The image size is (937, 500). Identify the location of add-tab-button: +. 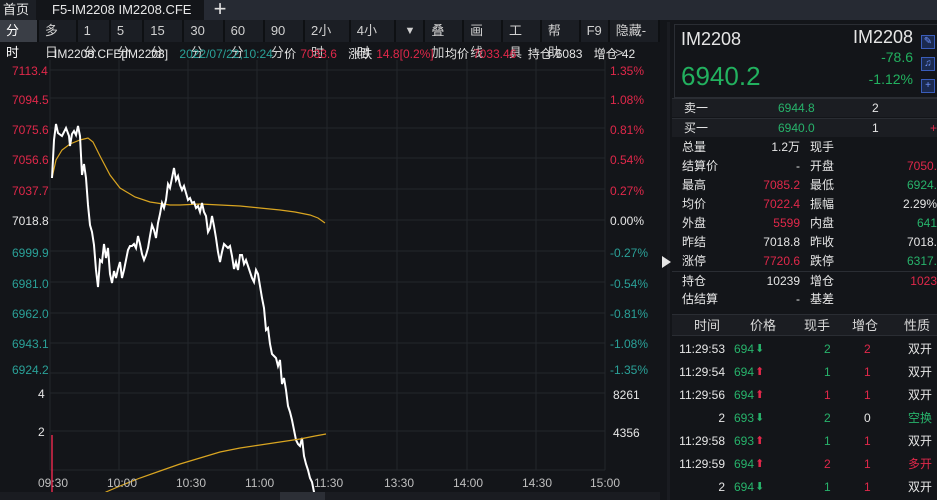
(220, 10).